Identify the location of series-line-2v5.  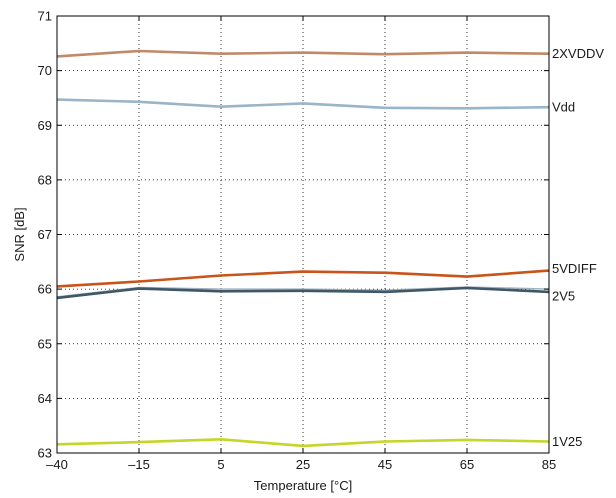
(303, 293).